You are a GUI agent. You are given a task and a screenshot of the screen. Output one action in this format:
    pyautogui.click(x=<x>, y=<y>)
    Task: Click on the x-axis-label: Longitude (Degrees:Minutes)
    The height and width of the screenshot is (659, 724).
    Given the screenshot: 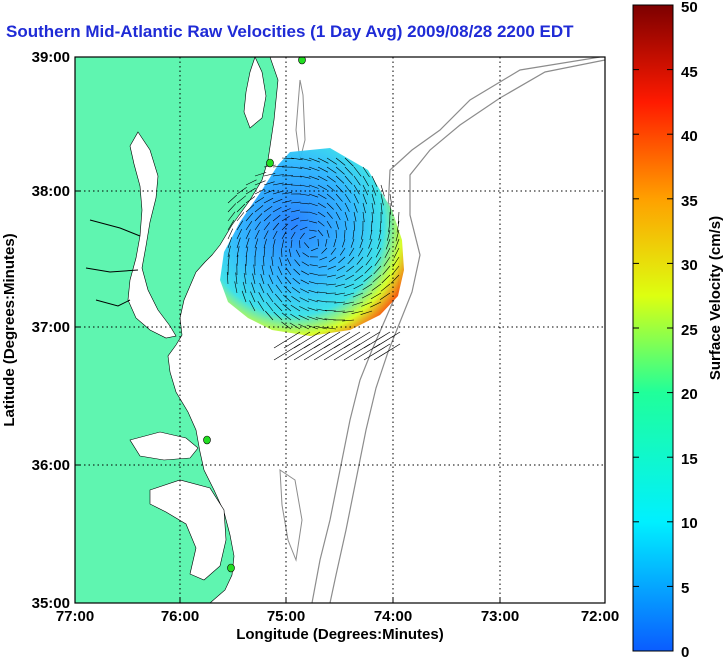 What is the action you would take?
    pyautogui.click(x=340, y=634)
    